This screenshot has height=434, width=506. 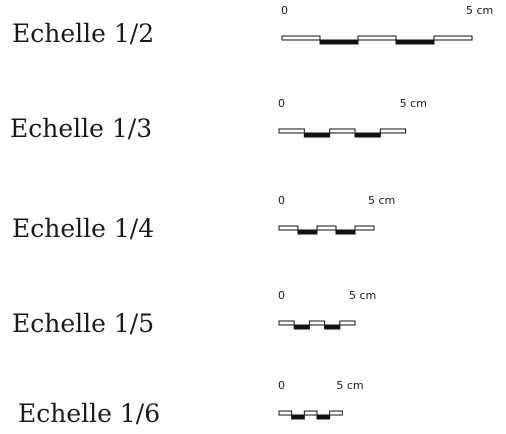 What do you see at coordinates (83, 228) in the screenshot?
I see `scale-label: Echelle 1/4` at bounding box center [83, 228].